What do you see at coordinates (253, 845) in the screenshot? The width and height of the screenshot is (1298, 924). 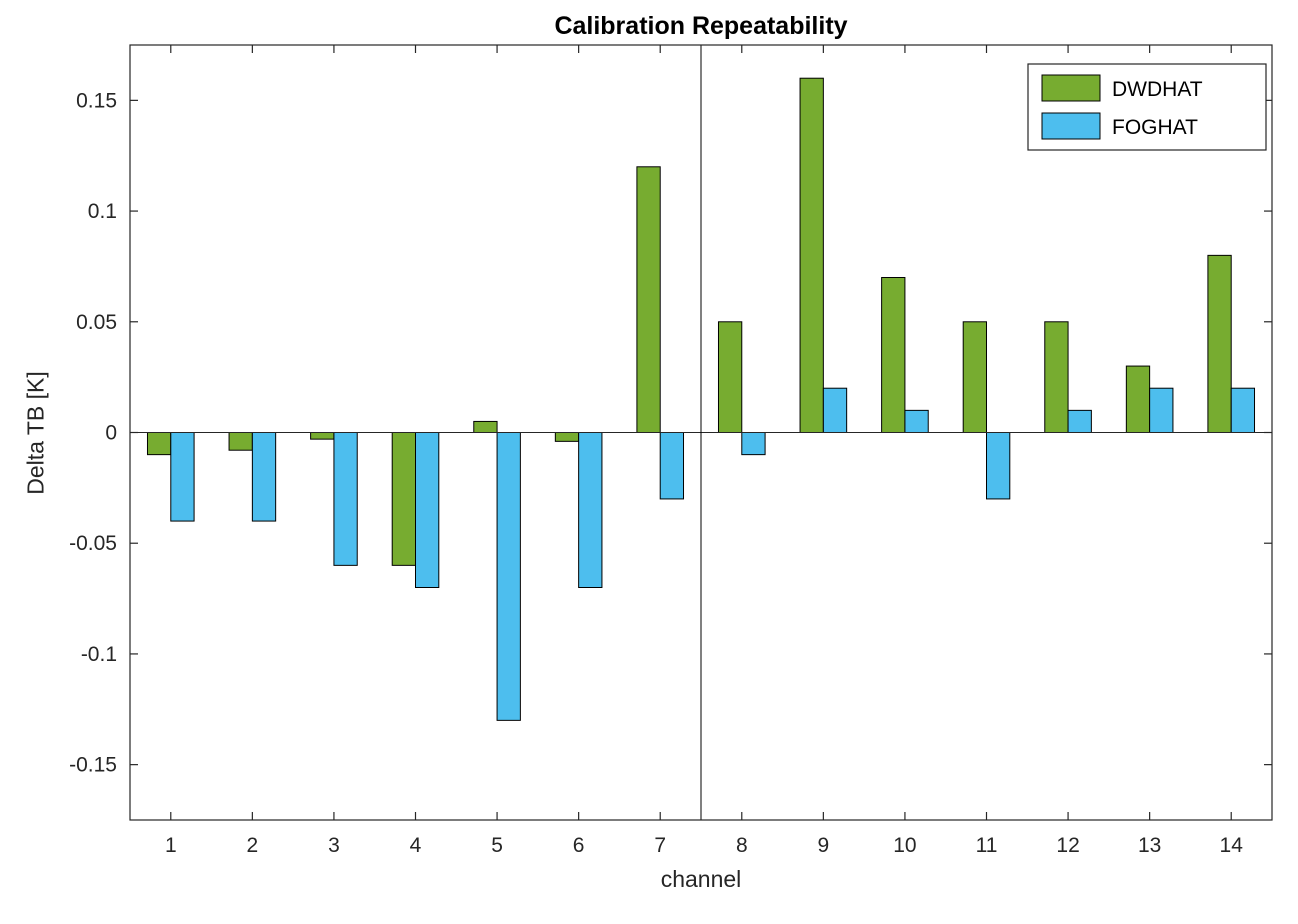 I see `x-tick-label: 2` at bounding box center [253, 845].